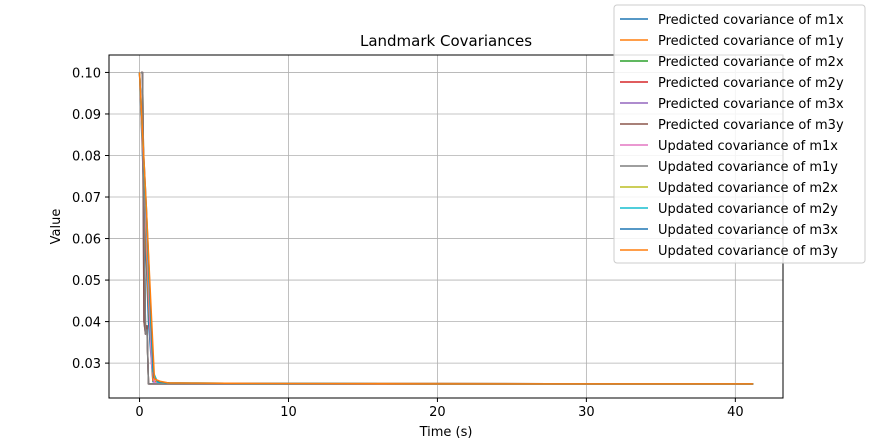 The height and width of the screenshot is (447, 869). What do you see at coordinates (446, 432) in the screenshot?
I see `x-axis-label: Time (s)` at bounding box center [446, 432].